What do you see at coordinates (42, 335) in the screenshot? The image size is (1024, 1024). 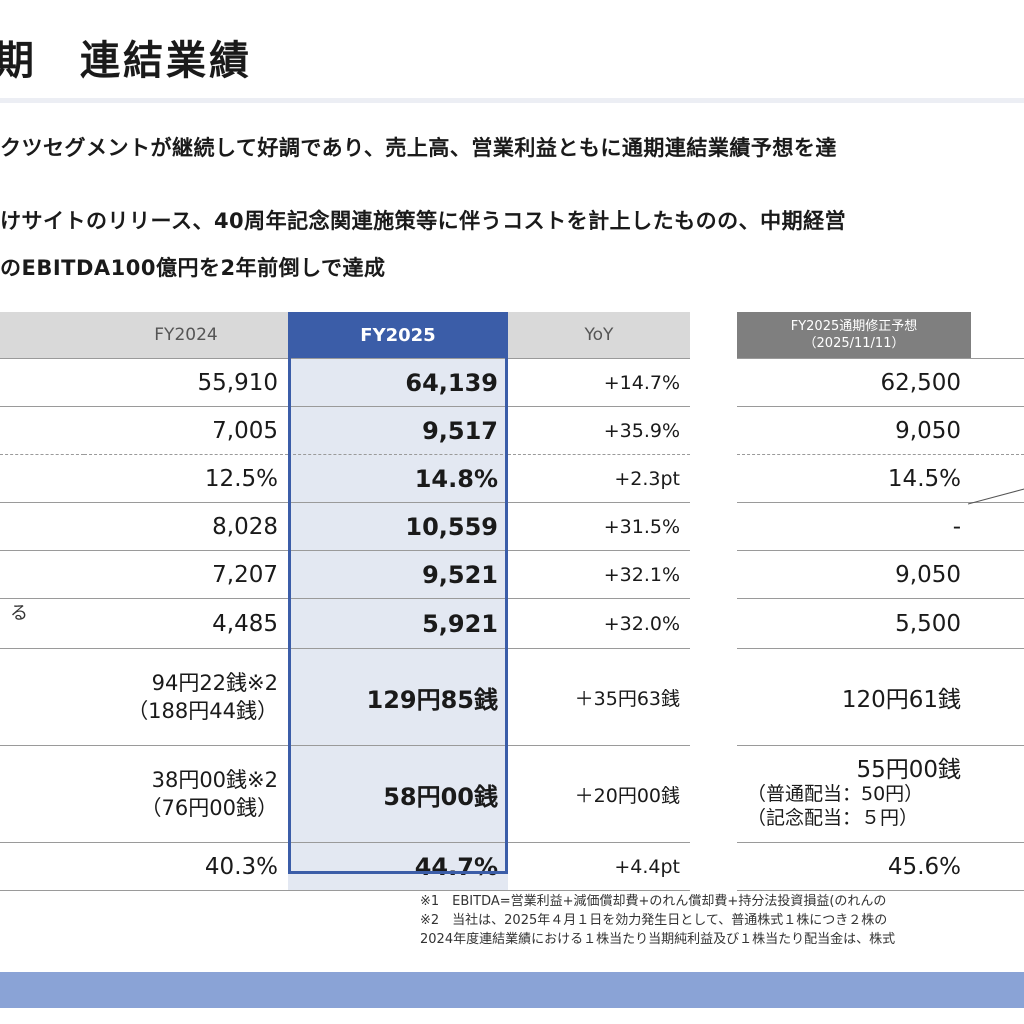 I see `header-label-col` at bounding box center [42, 335].